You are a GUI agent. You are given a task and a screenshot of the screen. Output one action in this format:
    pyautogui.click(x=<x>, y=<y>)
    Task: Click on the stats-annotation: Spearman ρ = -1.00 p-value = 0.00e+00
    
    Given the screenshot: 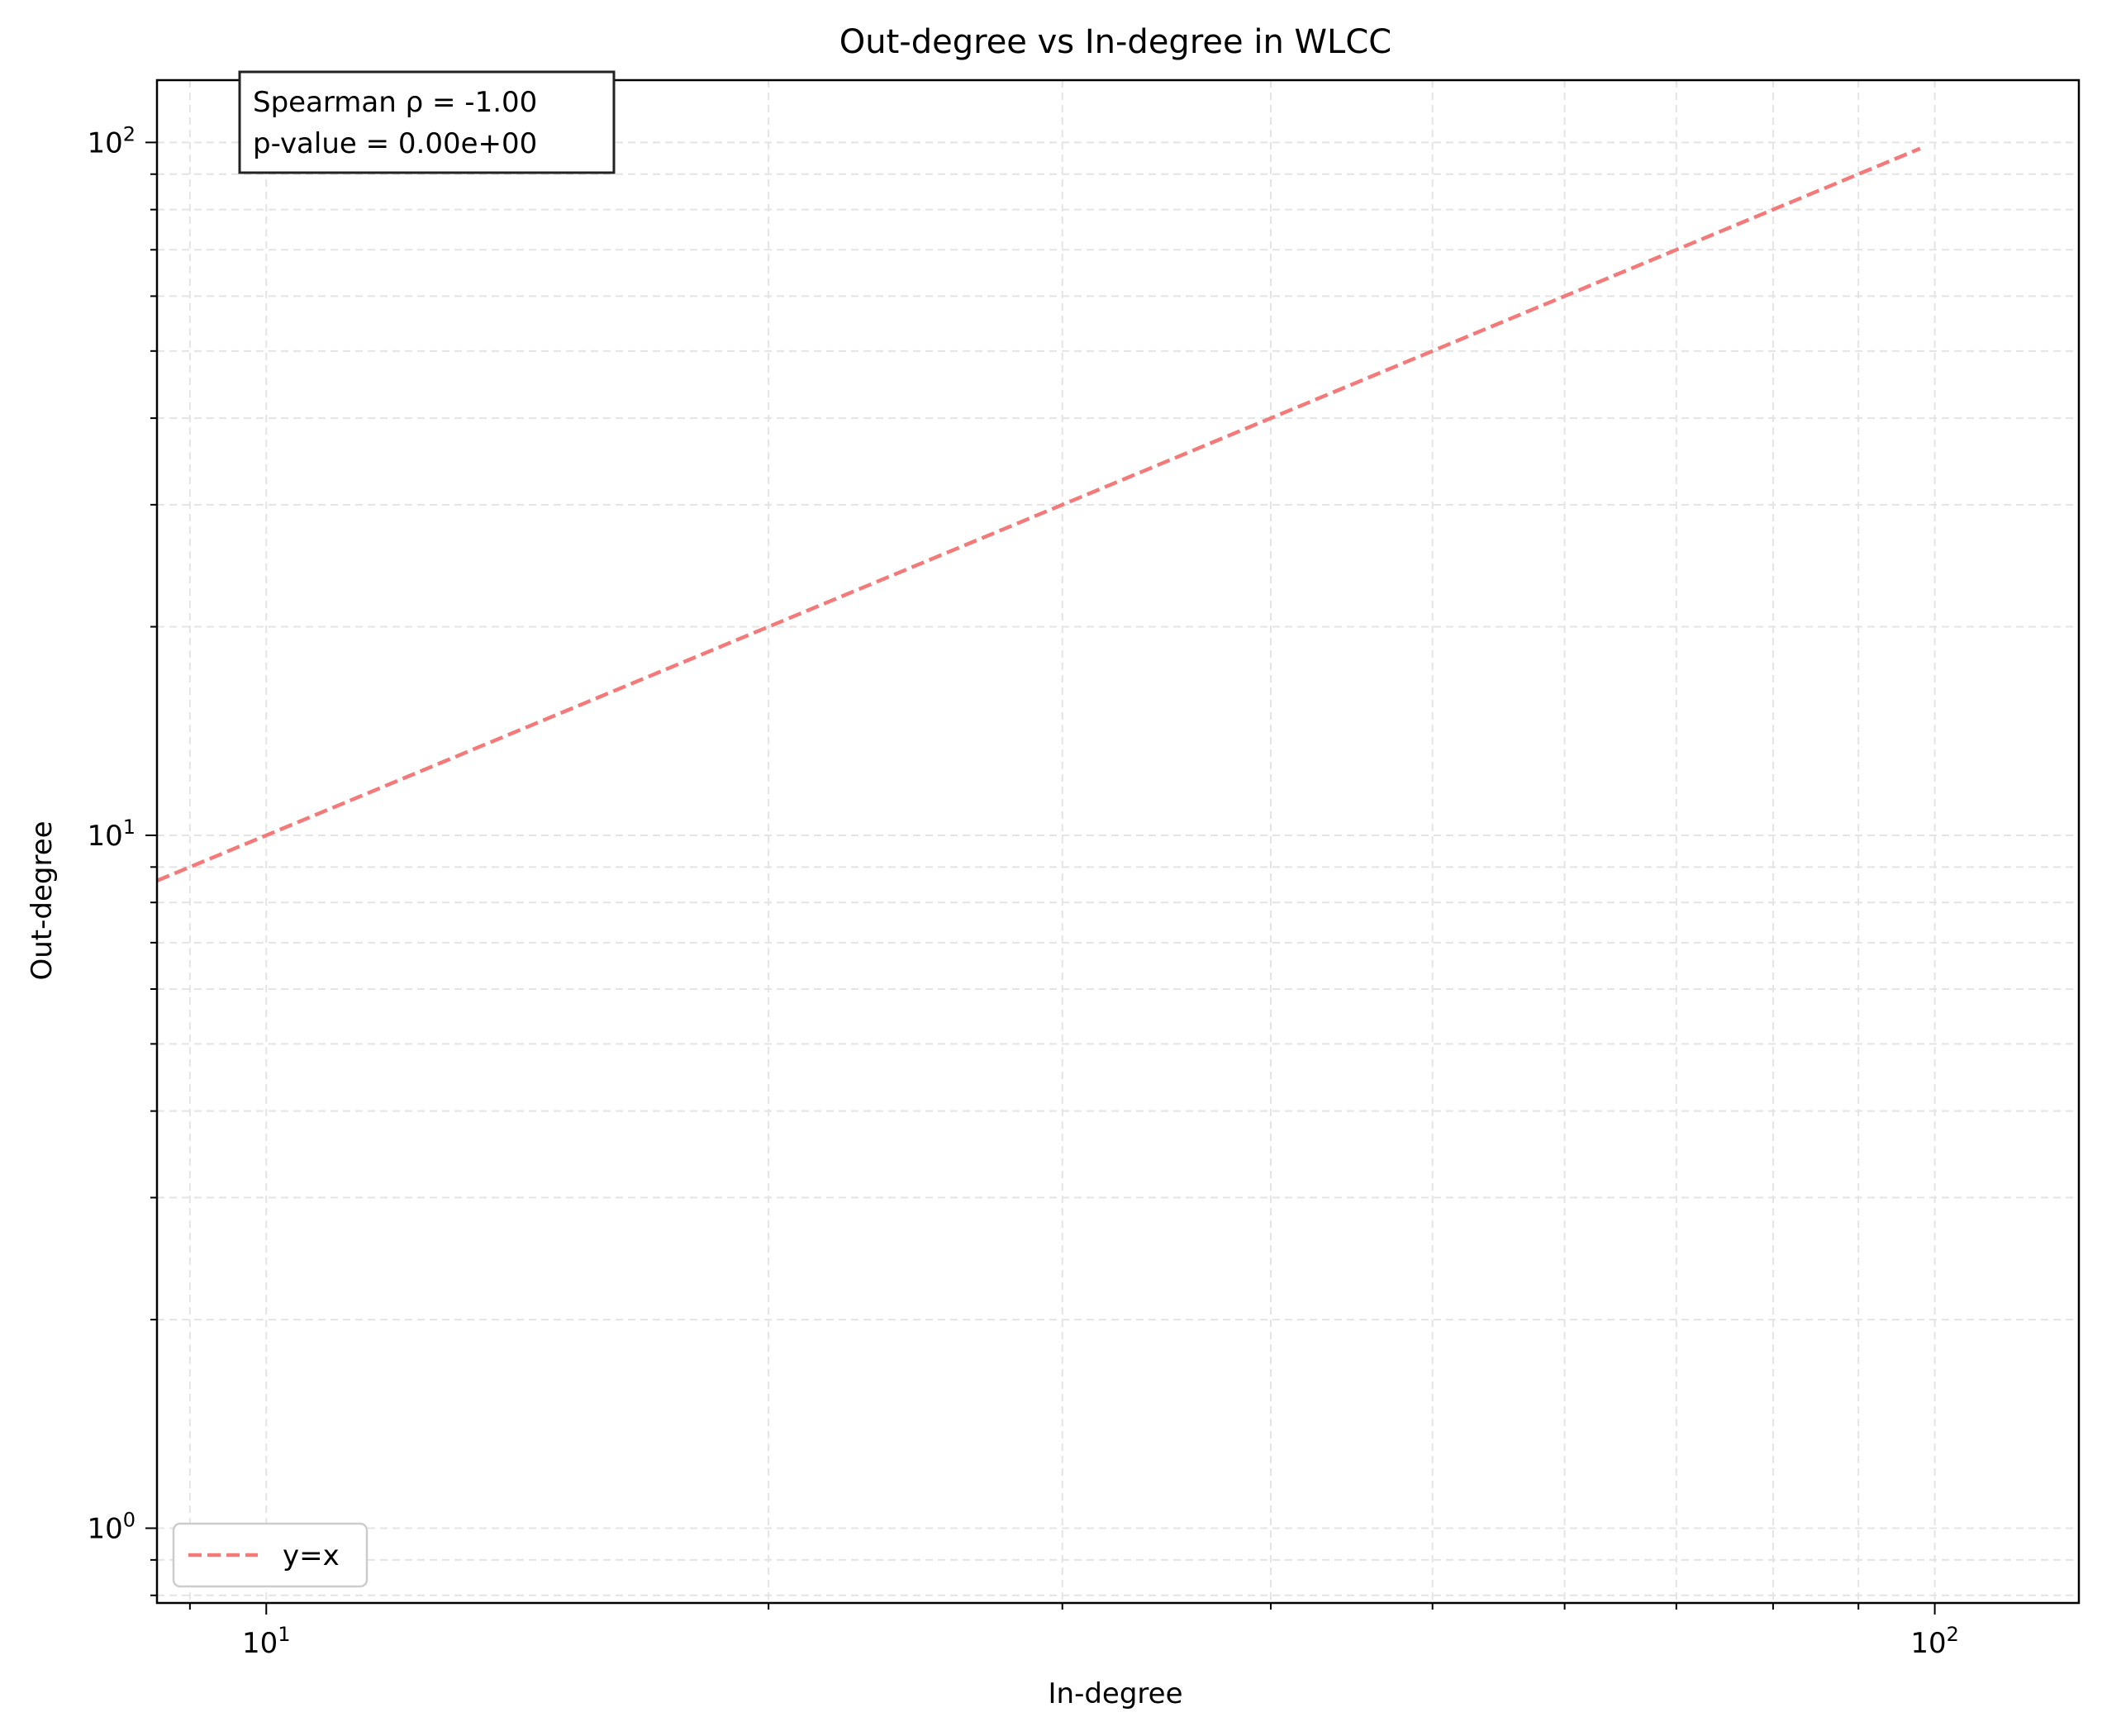 What is the action you would take?
    pyautogui.click(x=427, y=122)
    